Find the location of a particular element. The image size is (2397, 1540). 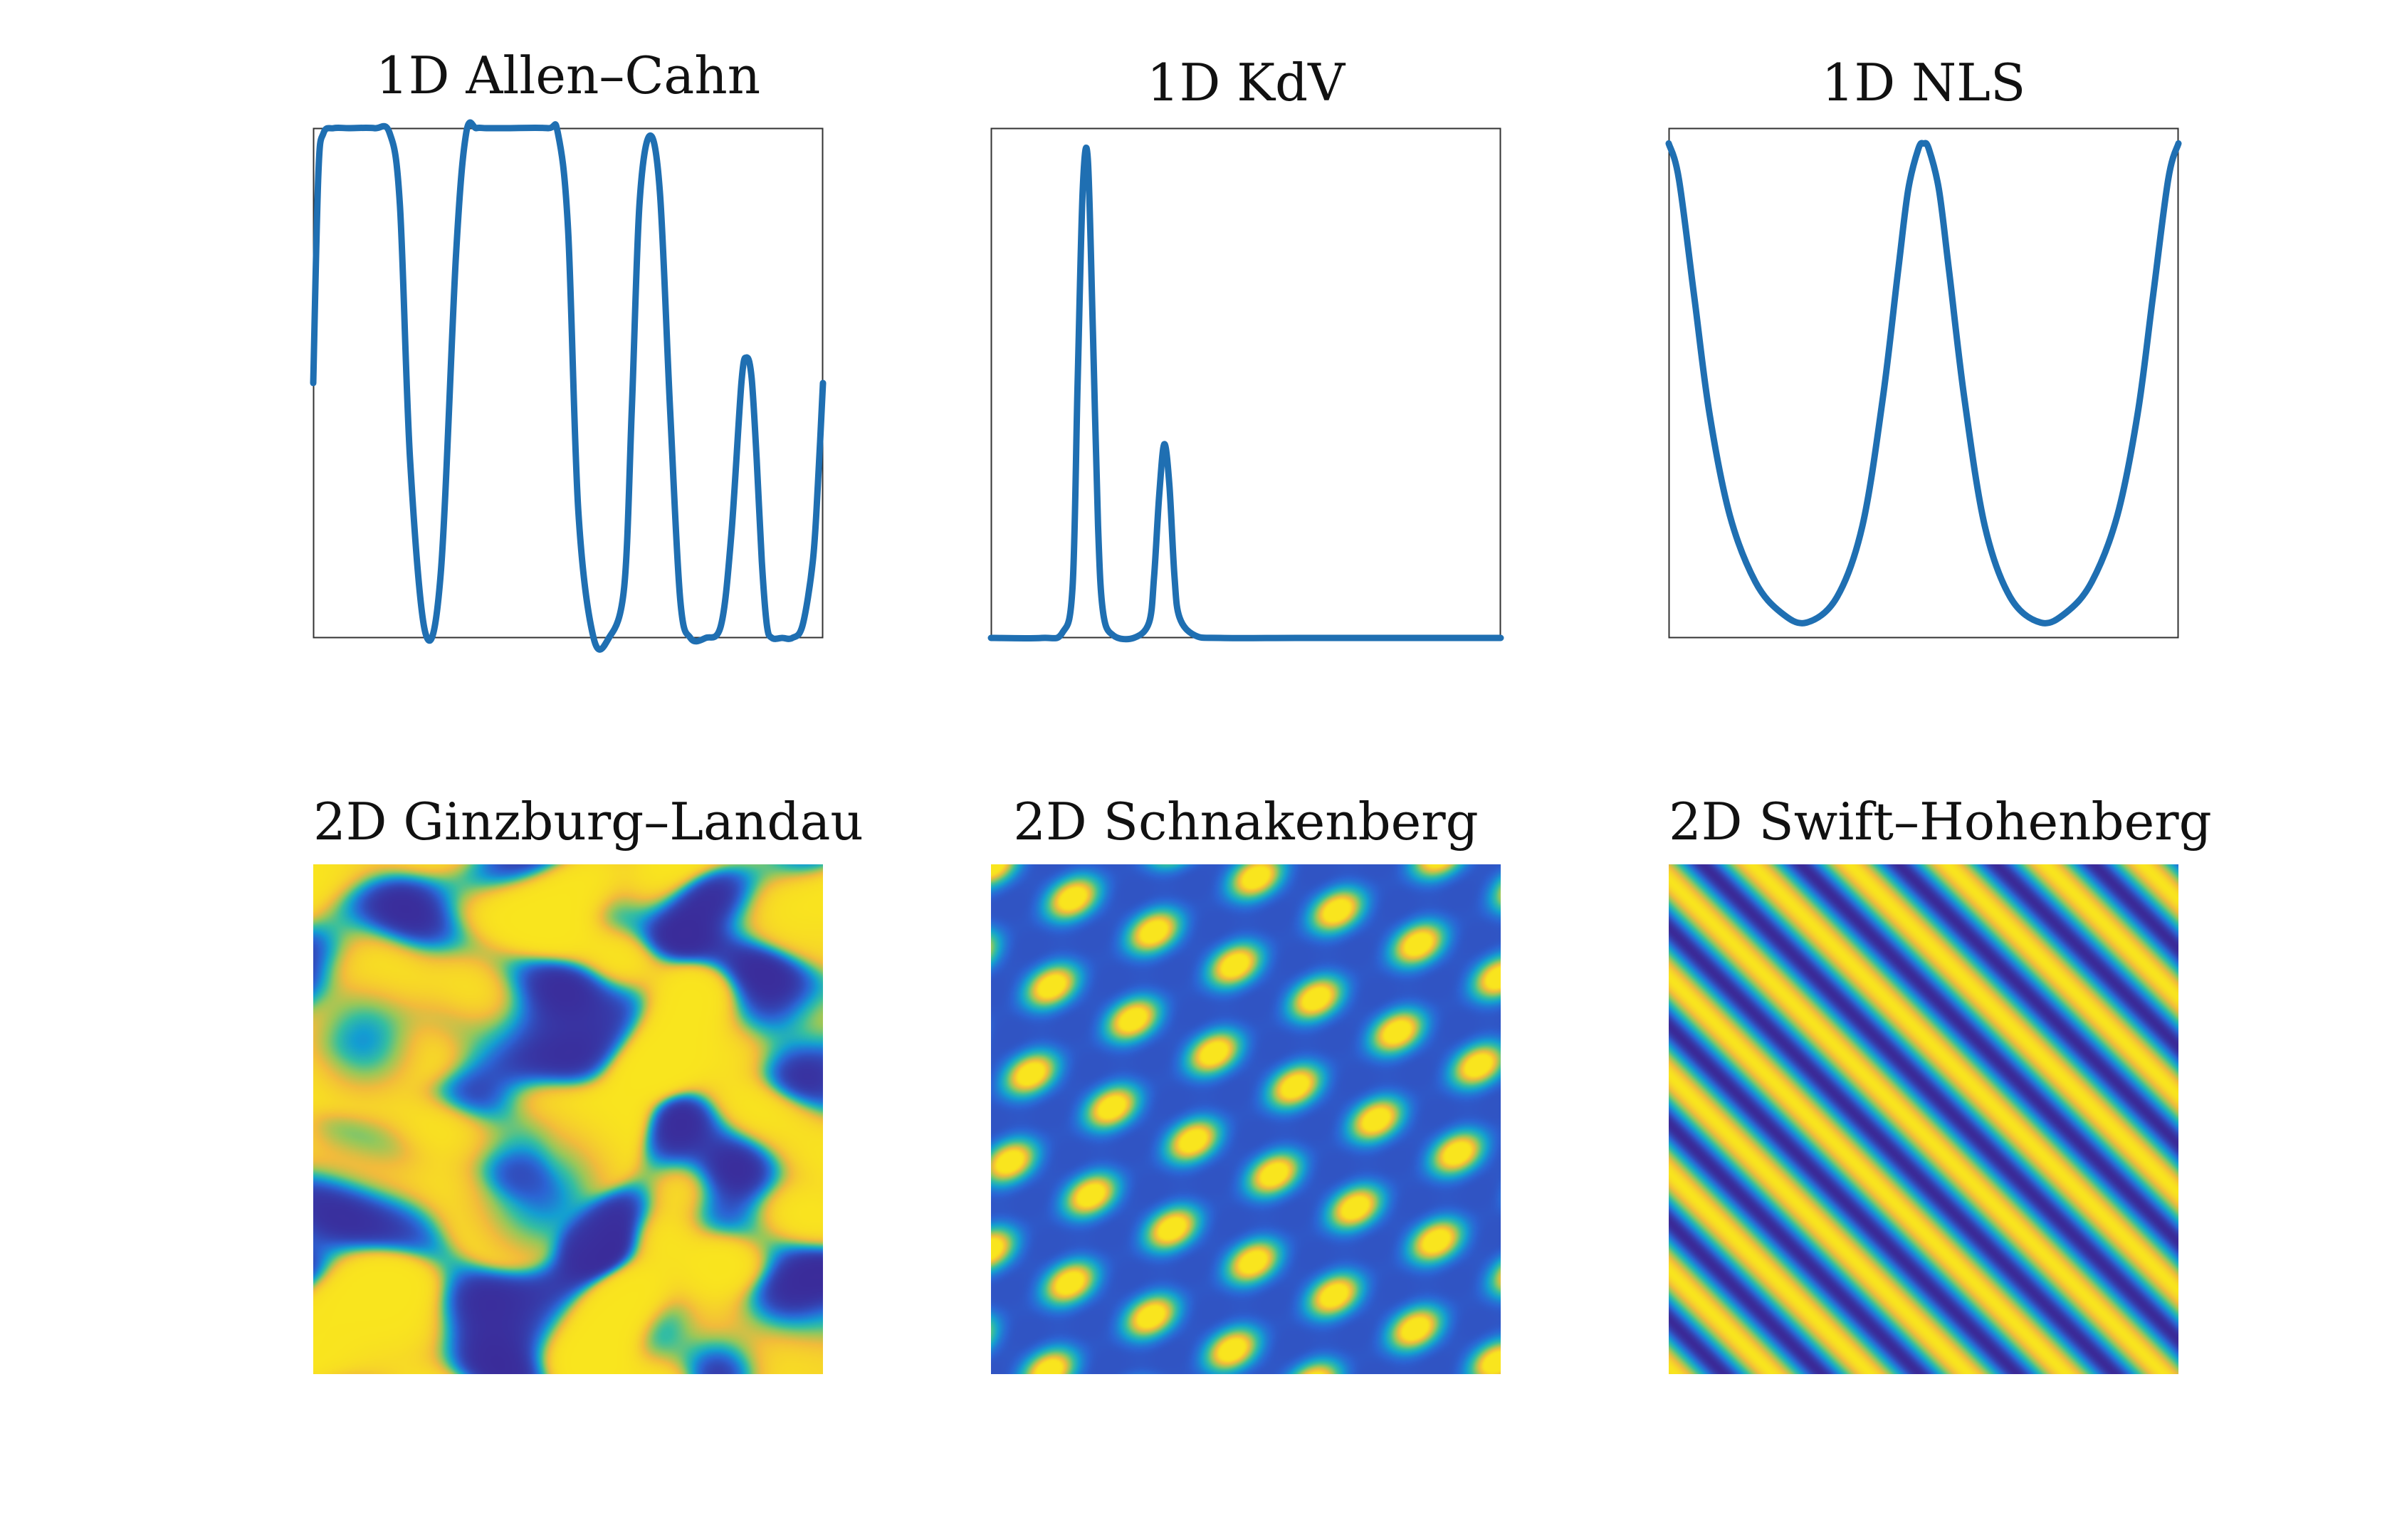

plot-allen-cahn is located at coordinates (568, 386).